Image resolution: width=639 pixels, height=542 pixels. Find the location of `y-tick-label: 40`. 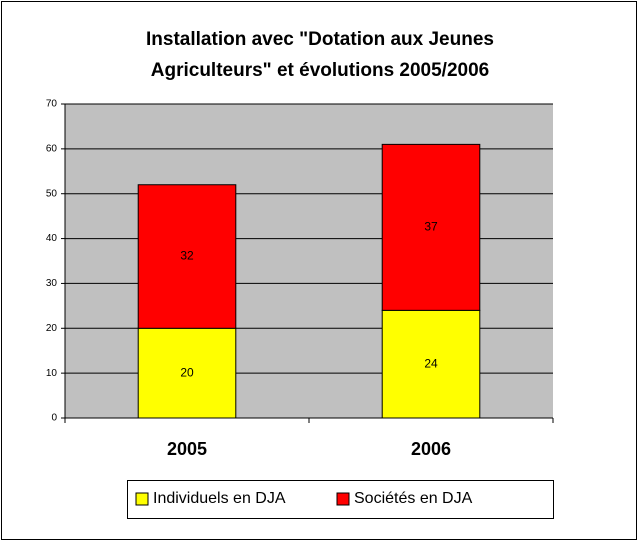

y-tick-label: 40 is located at coordinates (52, 238).